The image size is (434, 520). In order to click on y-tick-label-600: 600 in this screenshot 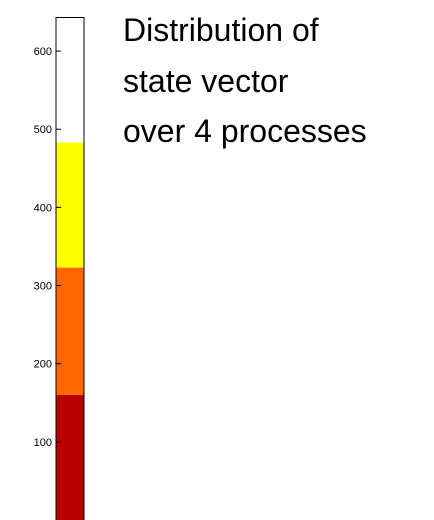, I will do `click(43, 52)`.